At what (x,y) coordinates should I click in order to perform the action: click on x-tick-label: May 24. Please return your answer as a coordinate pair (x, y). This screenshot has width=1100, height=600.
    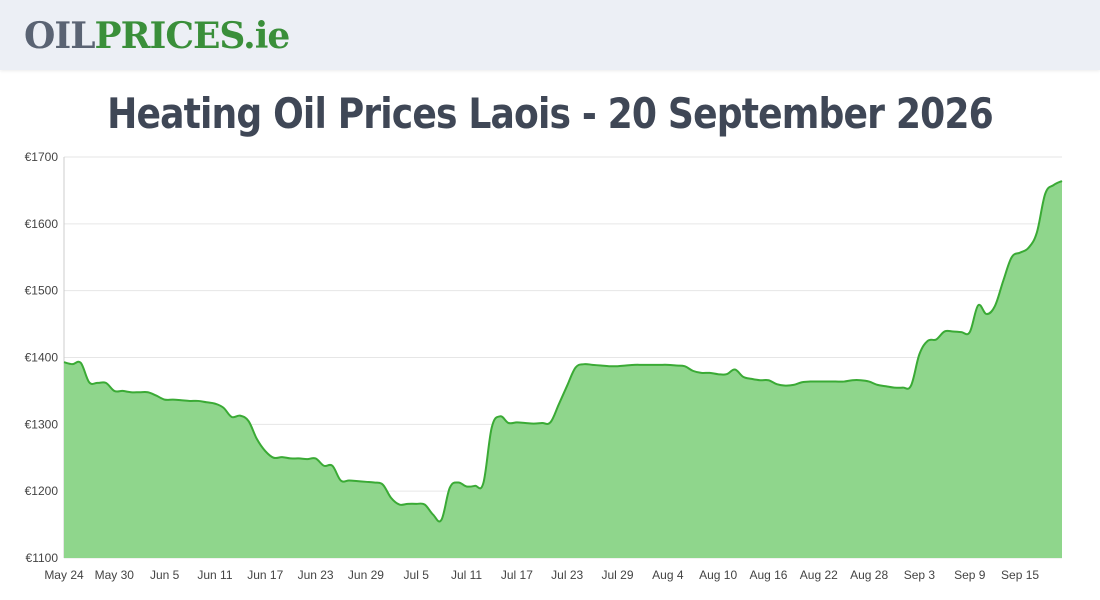
    Looking at the image, I should click on (64, 575).